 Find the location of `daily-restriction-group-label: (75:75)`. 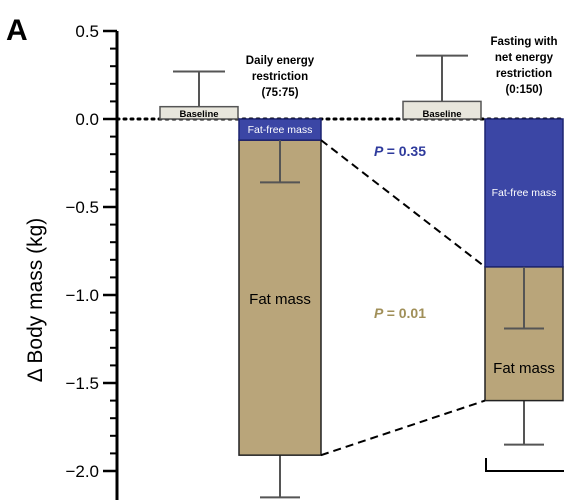

daily-restriction-group-label: (75:75) is located at coordinates (279, 93).